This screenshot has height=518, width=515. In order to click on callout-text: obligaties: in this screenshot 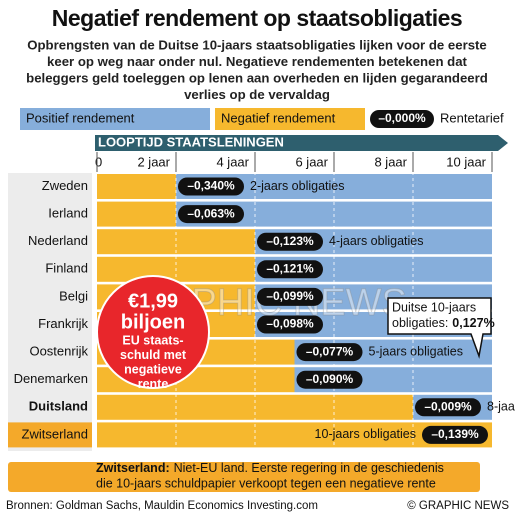, I will do `click(420, 323)`.